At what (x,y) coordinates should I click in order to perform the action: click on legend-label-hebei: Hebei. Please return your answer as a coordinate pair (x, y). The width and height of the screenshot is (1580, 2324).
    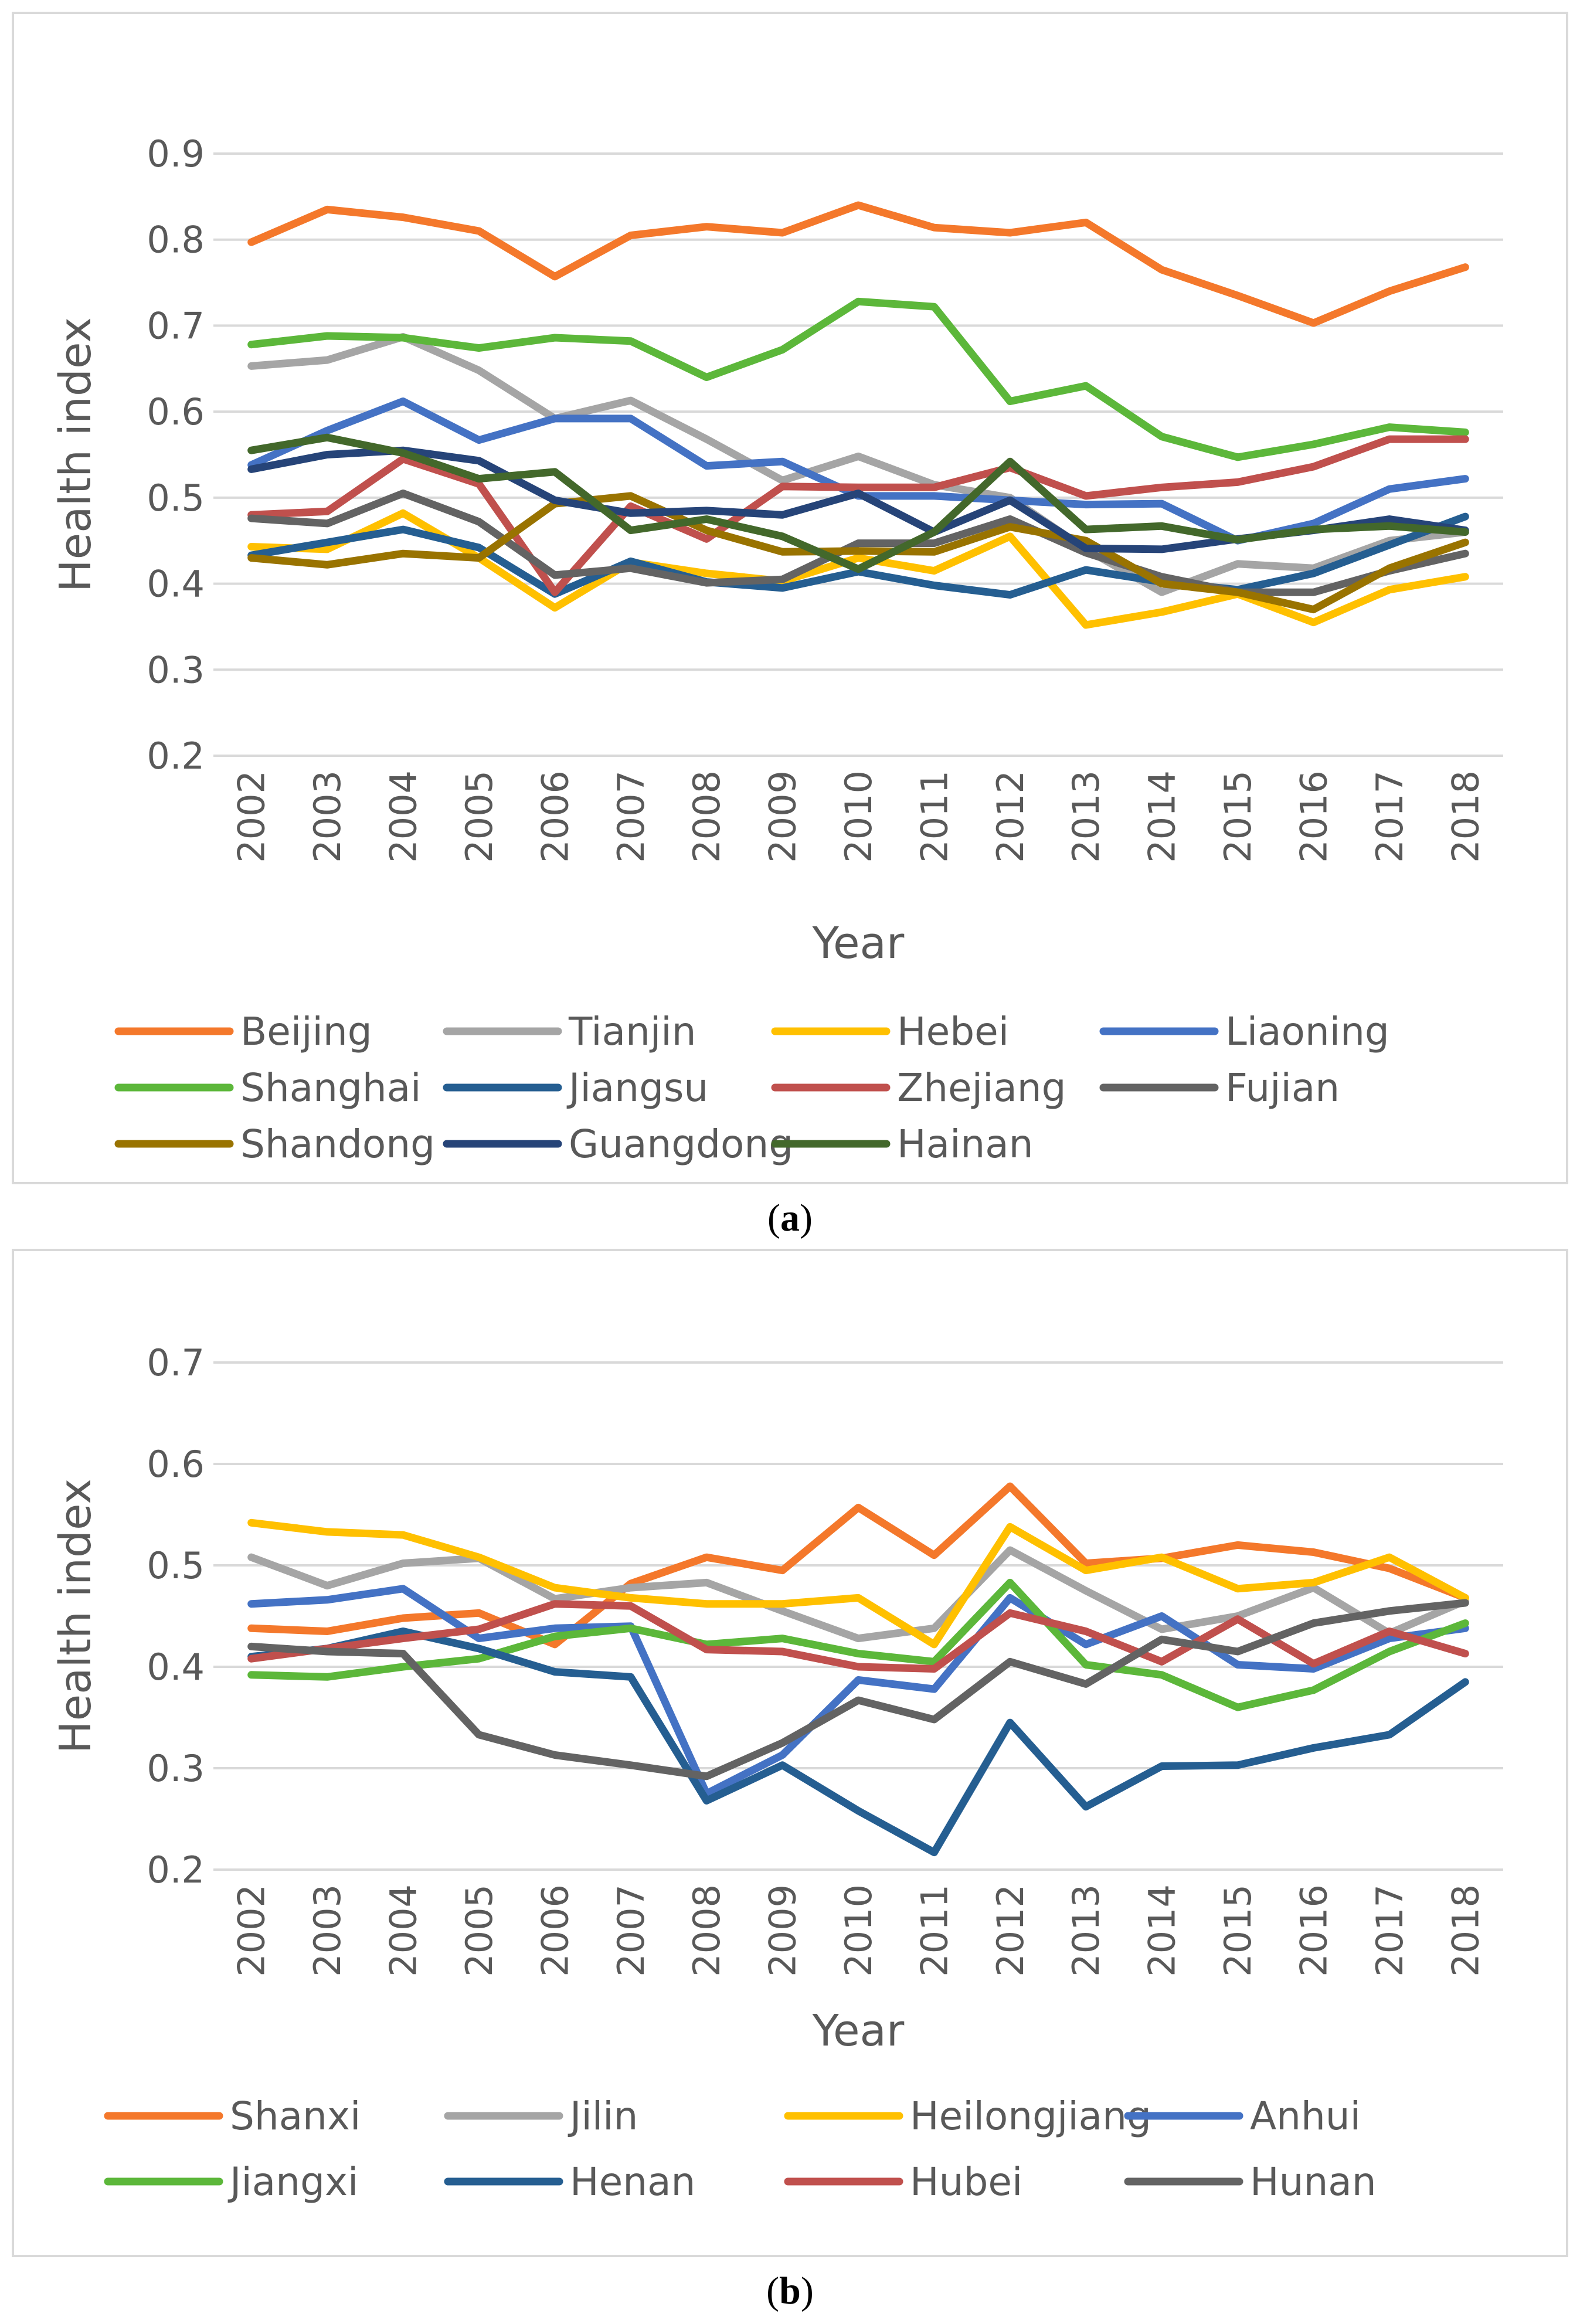
    Looking at the image, I should click on (953, 1031).